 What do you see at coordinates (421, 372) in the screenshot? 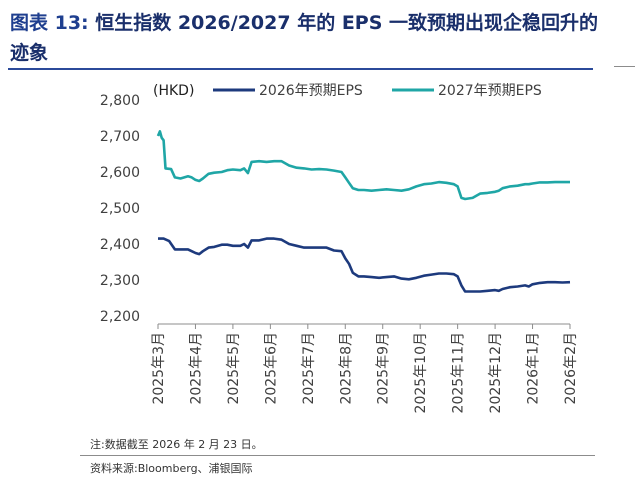
I see `x-tick-label: 2025年10月` at bounding box center [421, 372].